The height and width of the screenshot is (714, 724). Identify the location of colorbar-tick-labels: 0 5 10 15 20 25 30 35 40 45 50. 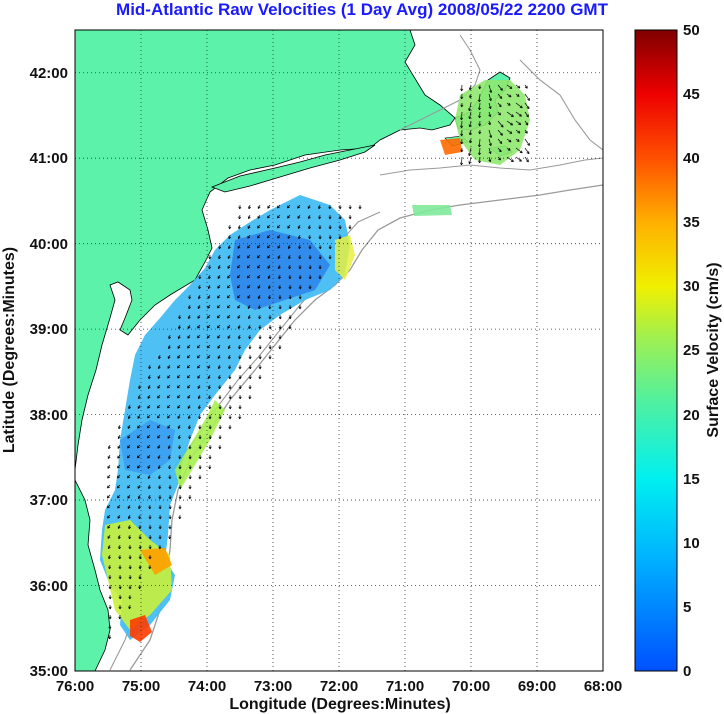
(691, 351).